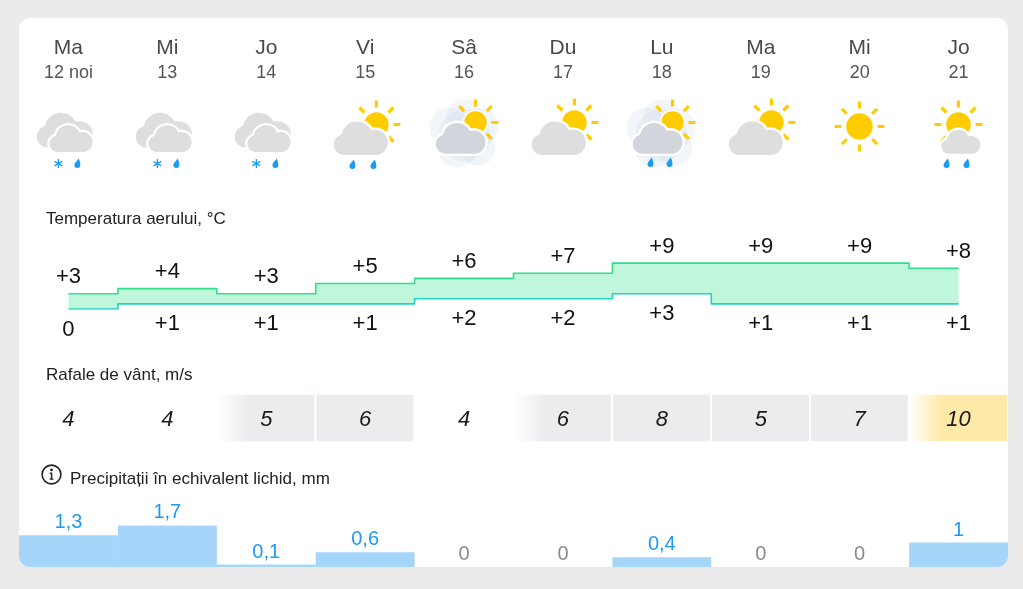 Image resolution: width=1023 pixels, height=589 pixels. What do you see at coordinates (68, 521) in the screenshot?
I see `data-label: 1,3` at bounding box center [68, 521].